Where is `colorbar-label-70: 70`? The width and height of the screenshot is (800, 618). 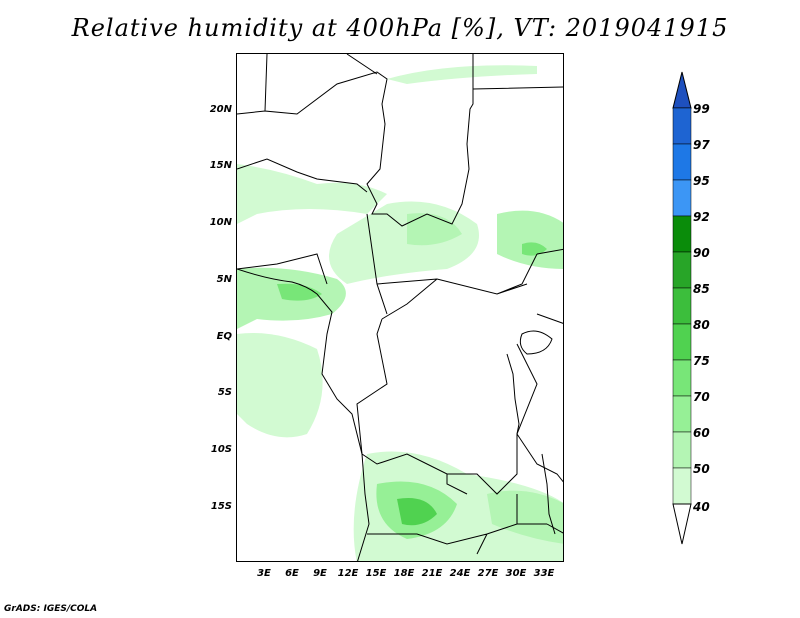 colorbar-label-70: 70 is located at coordinates (701, 397).